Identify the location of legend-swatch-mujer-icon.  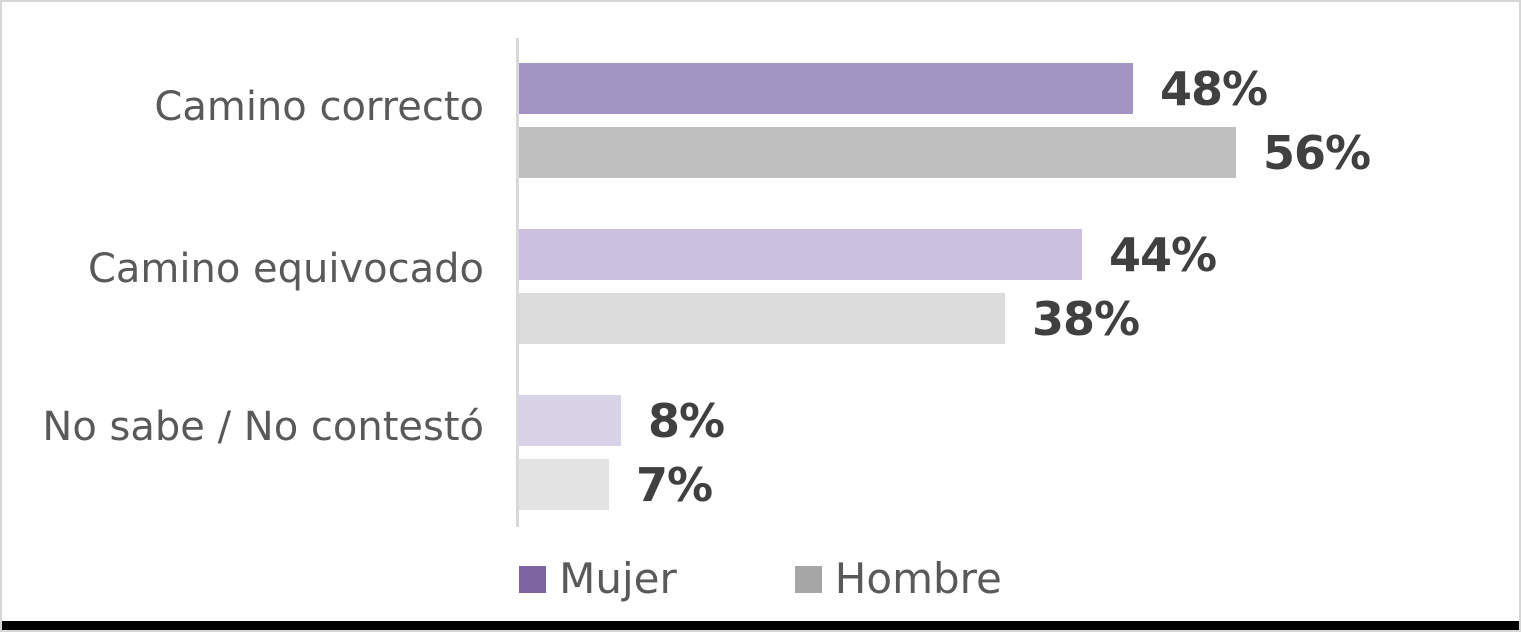
(533, 579).